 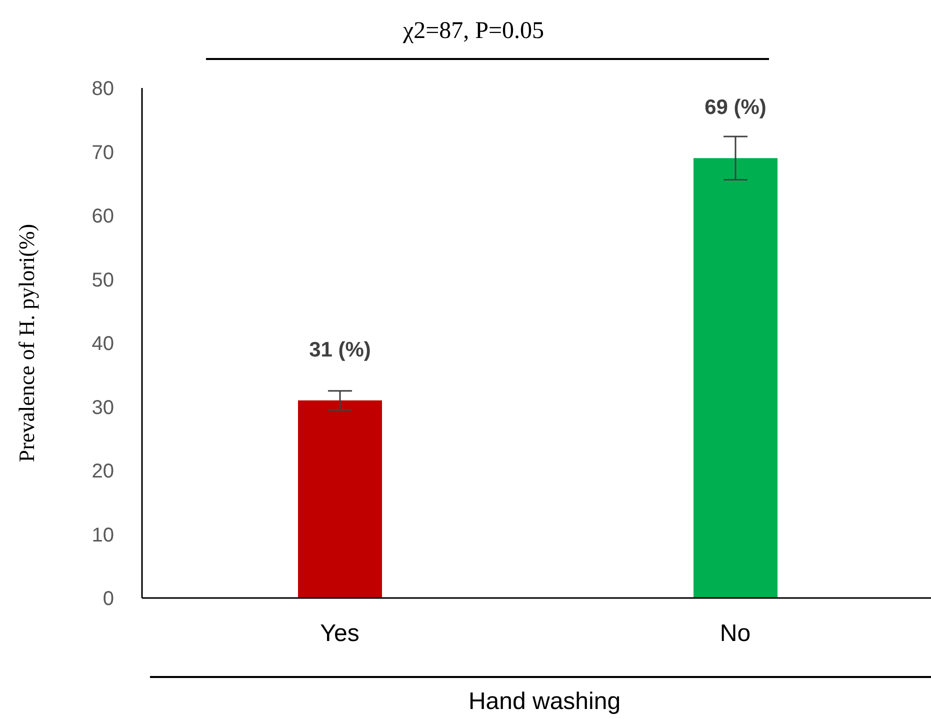 What do you see at coordinates (544, 702) in the screenshot?
I see `x-axis-title: Hand washing` at bounding box center [544, 702].